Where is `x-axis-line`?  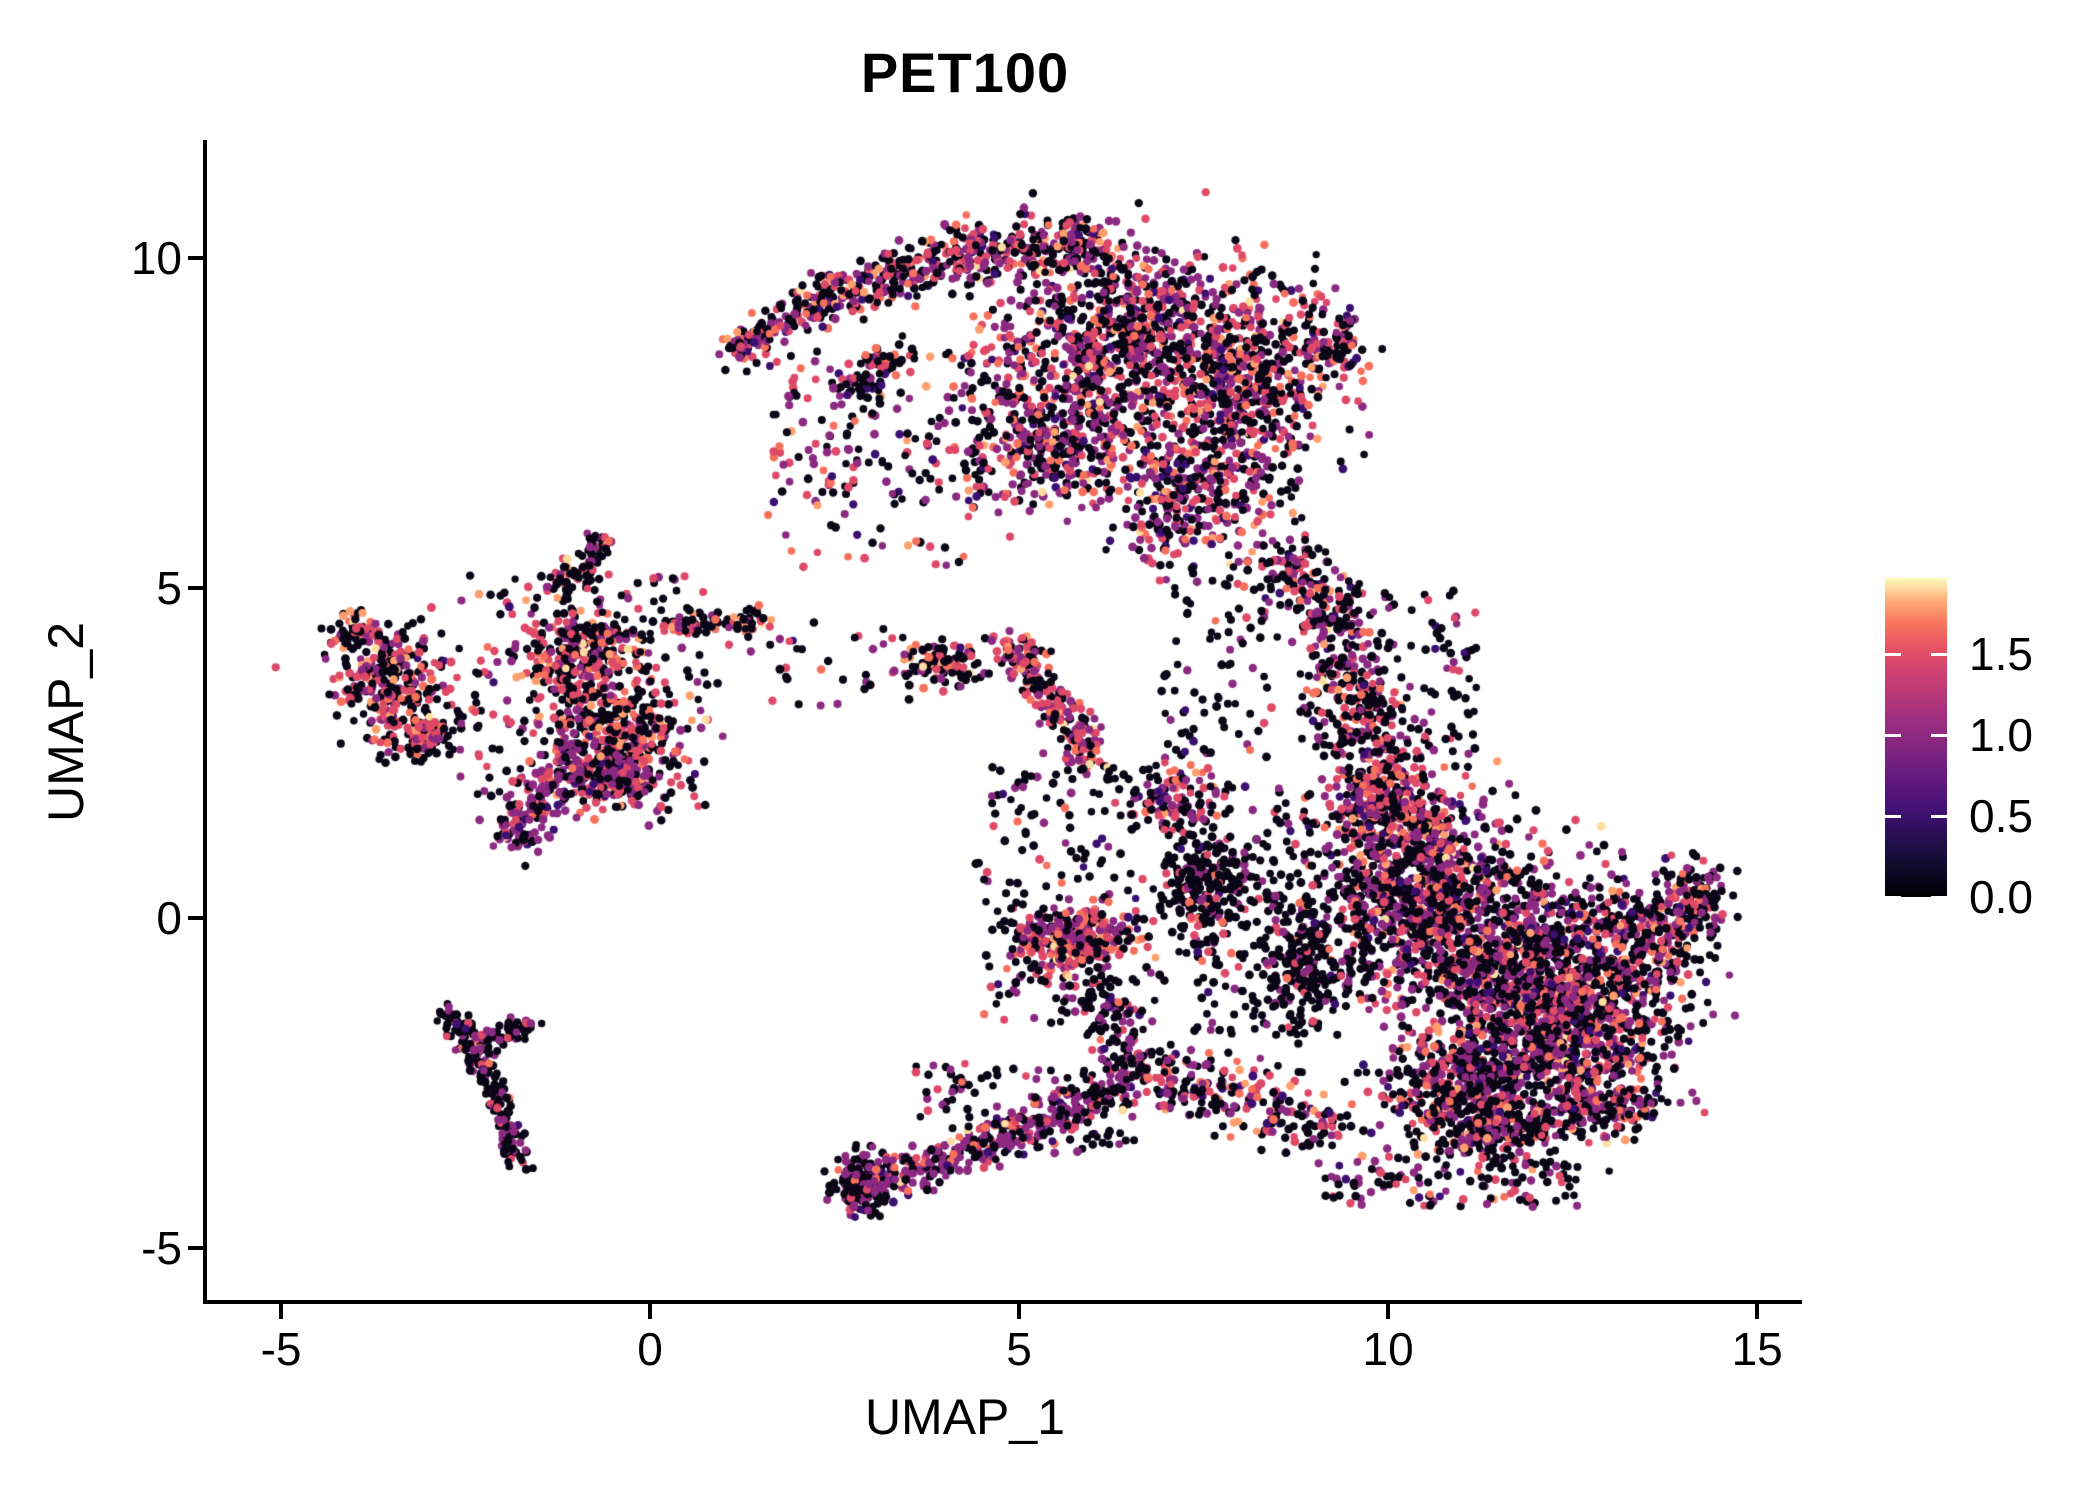 x-axis-line is located at coordinates (1002, 1302).